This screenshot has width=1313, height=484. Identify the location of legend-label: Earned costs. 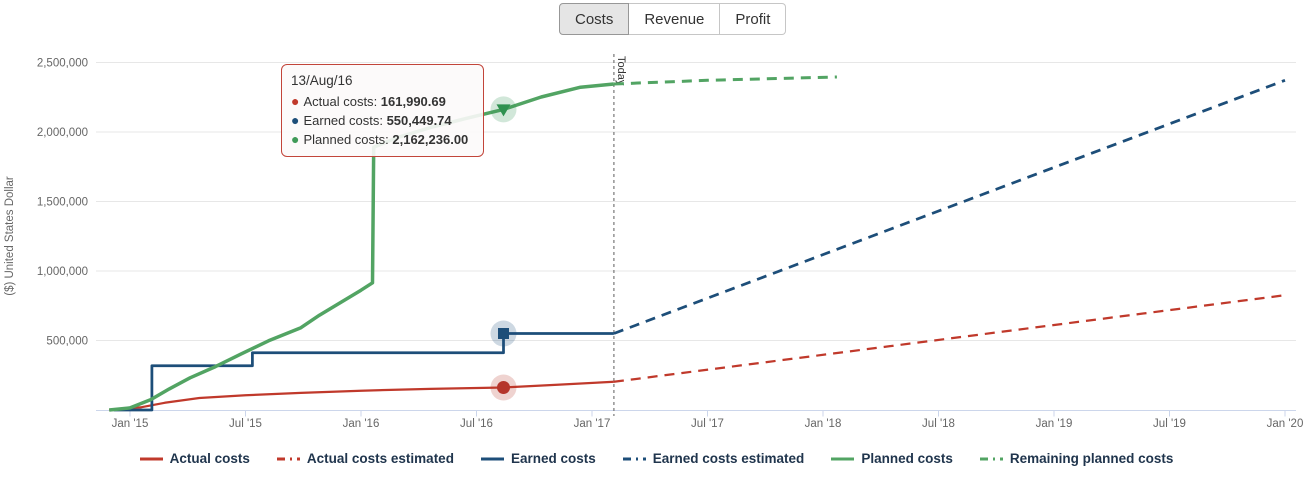
(553, 458).